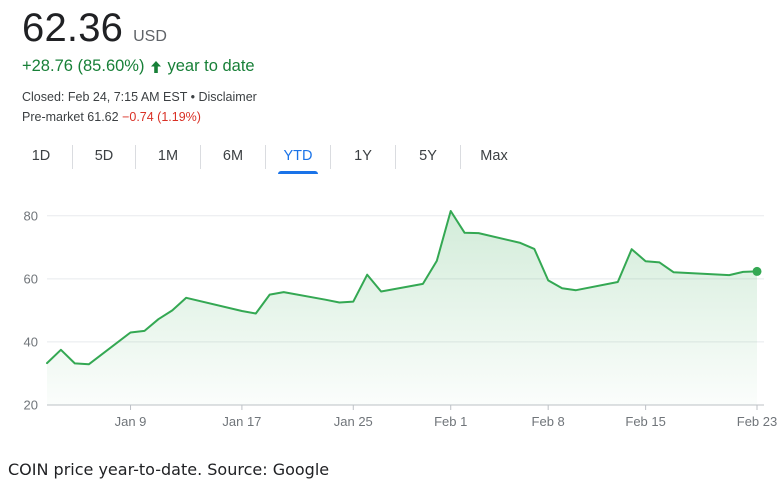  What do you see at coordinates (353, 421) in the screenshot?
I see `x-tick-label: Jan 25` at bounding box center [353, 421].